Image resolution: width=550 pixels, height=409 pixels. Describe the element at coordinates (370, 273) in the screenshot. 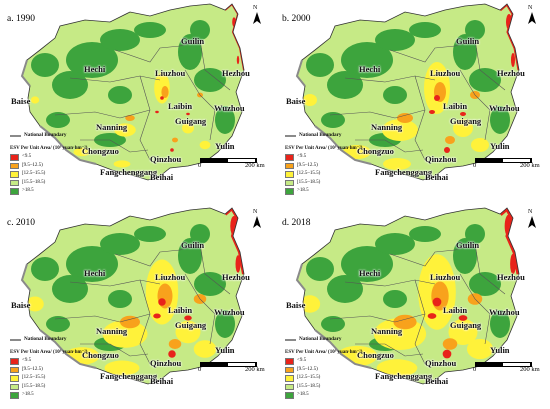

I see `city-label: Hechi` at that location.